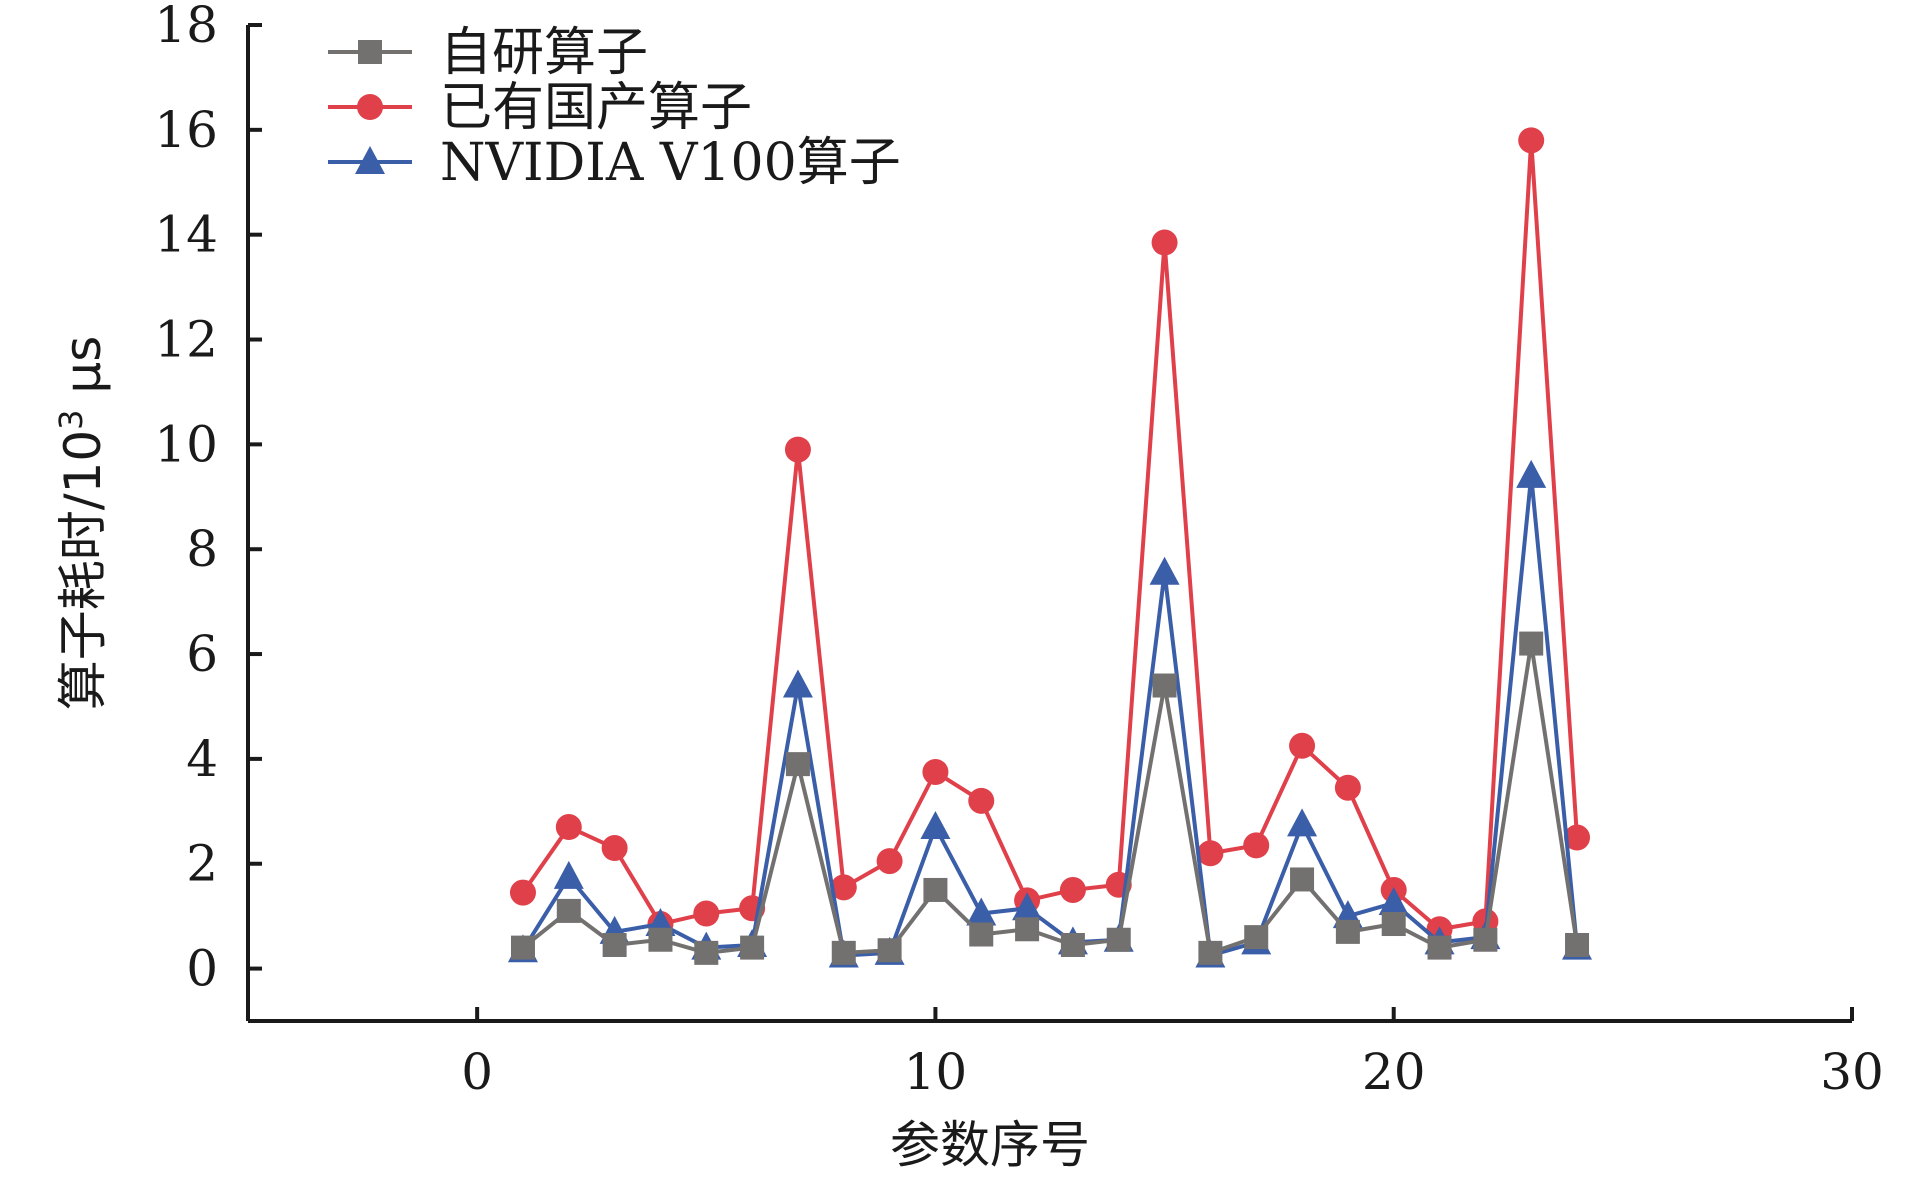 The width and height of the screenshot is (1913, 1181). I want to click on y-tick-label: 8, so click(202, 549).